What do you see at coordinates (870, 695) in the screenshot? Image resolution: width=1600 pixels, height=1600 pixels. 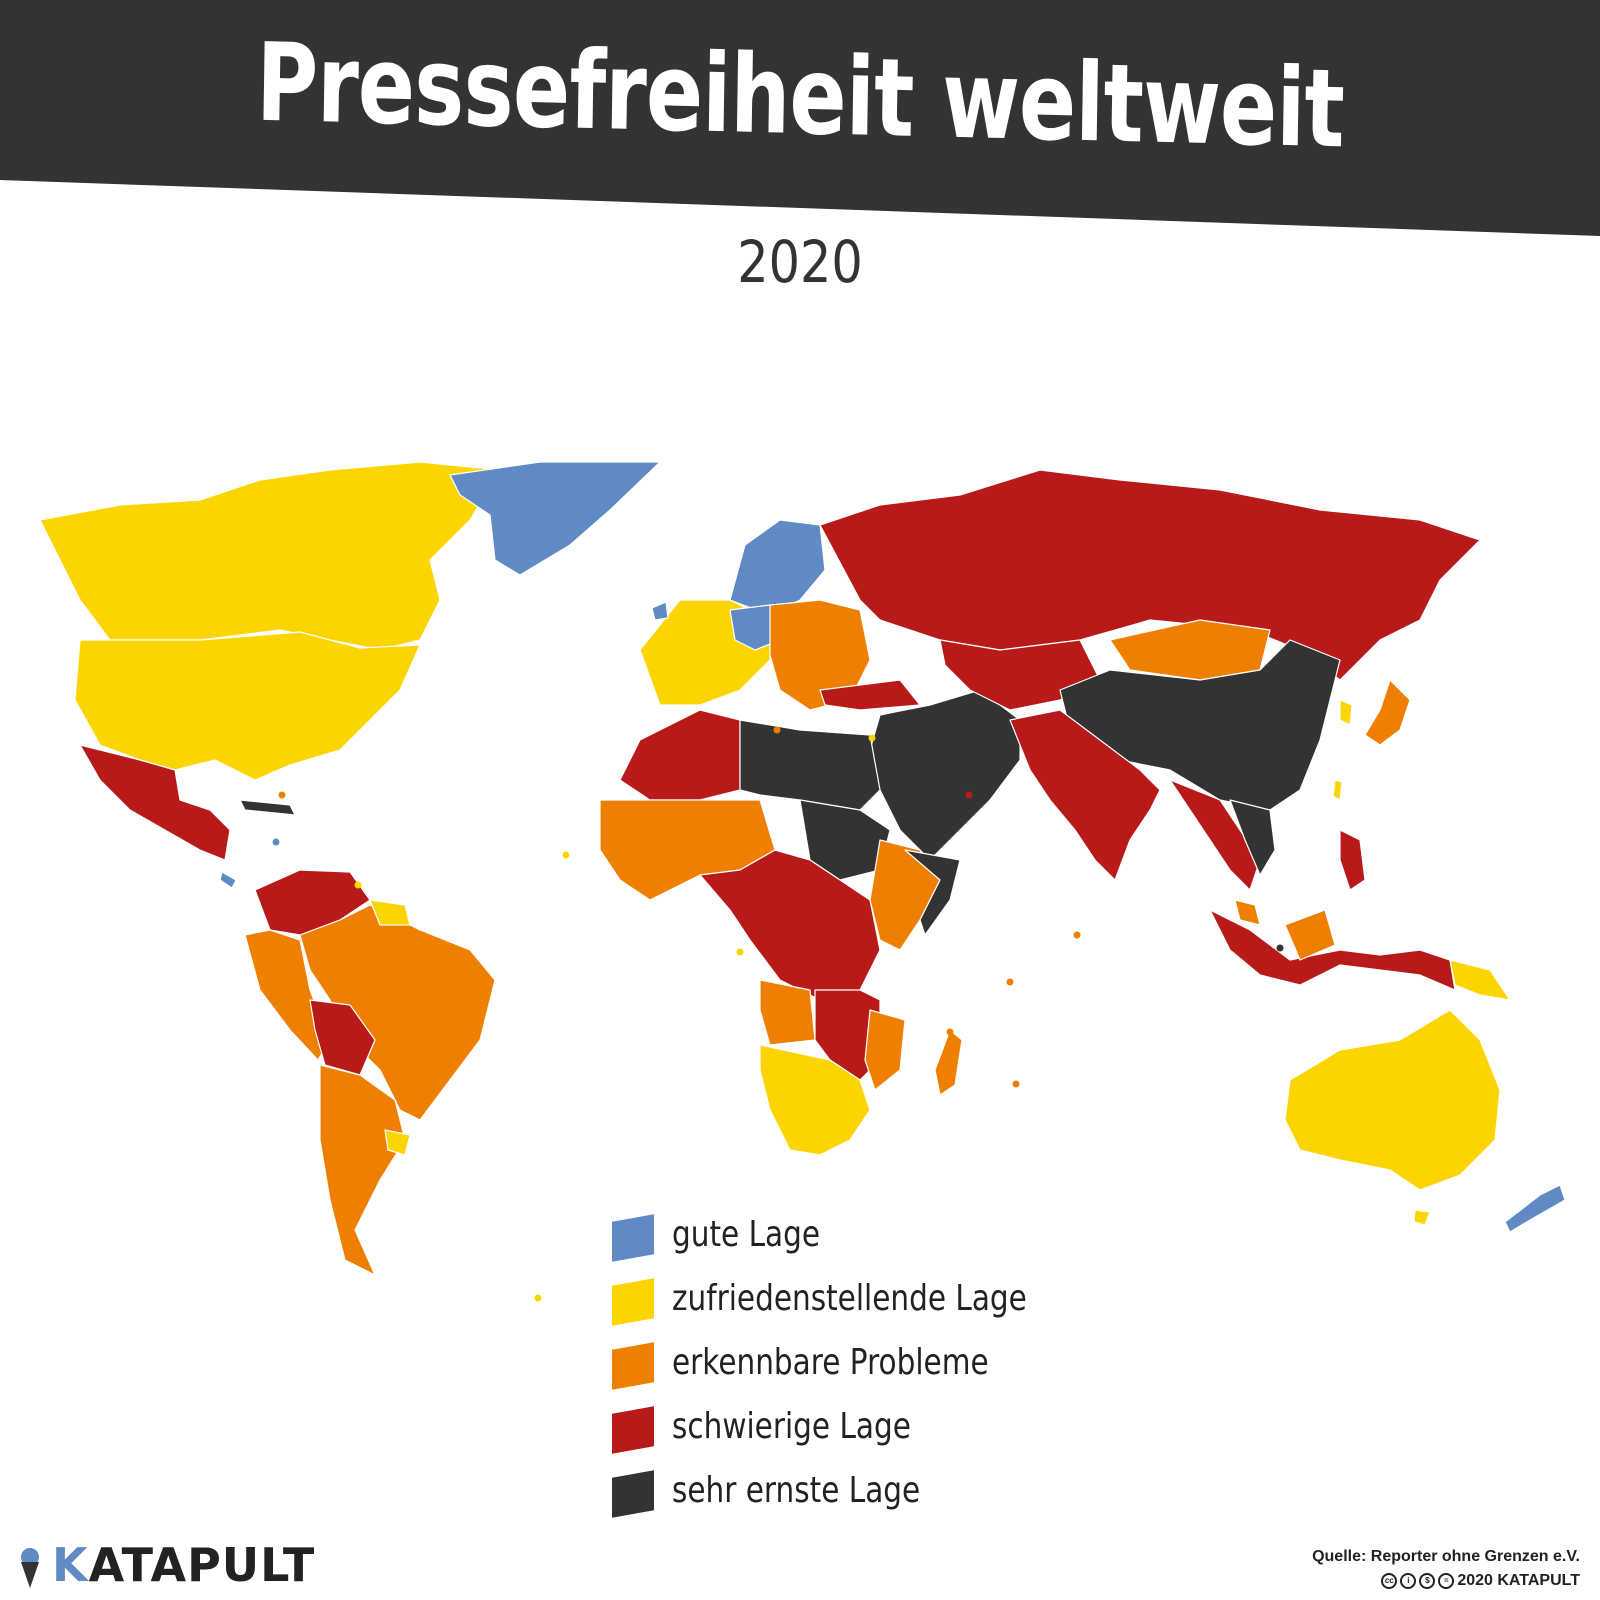 I see `region-turkey` at bounding box center [870, 695].